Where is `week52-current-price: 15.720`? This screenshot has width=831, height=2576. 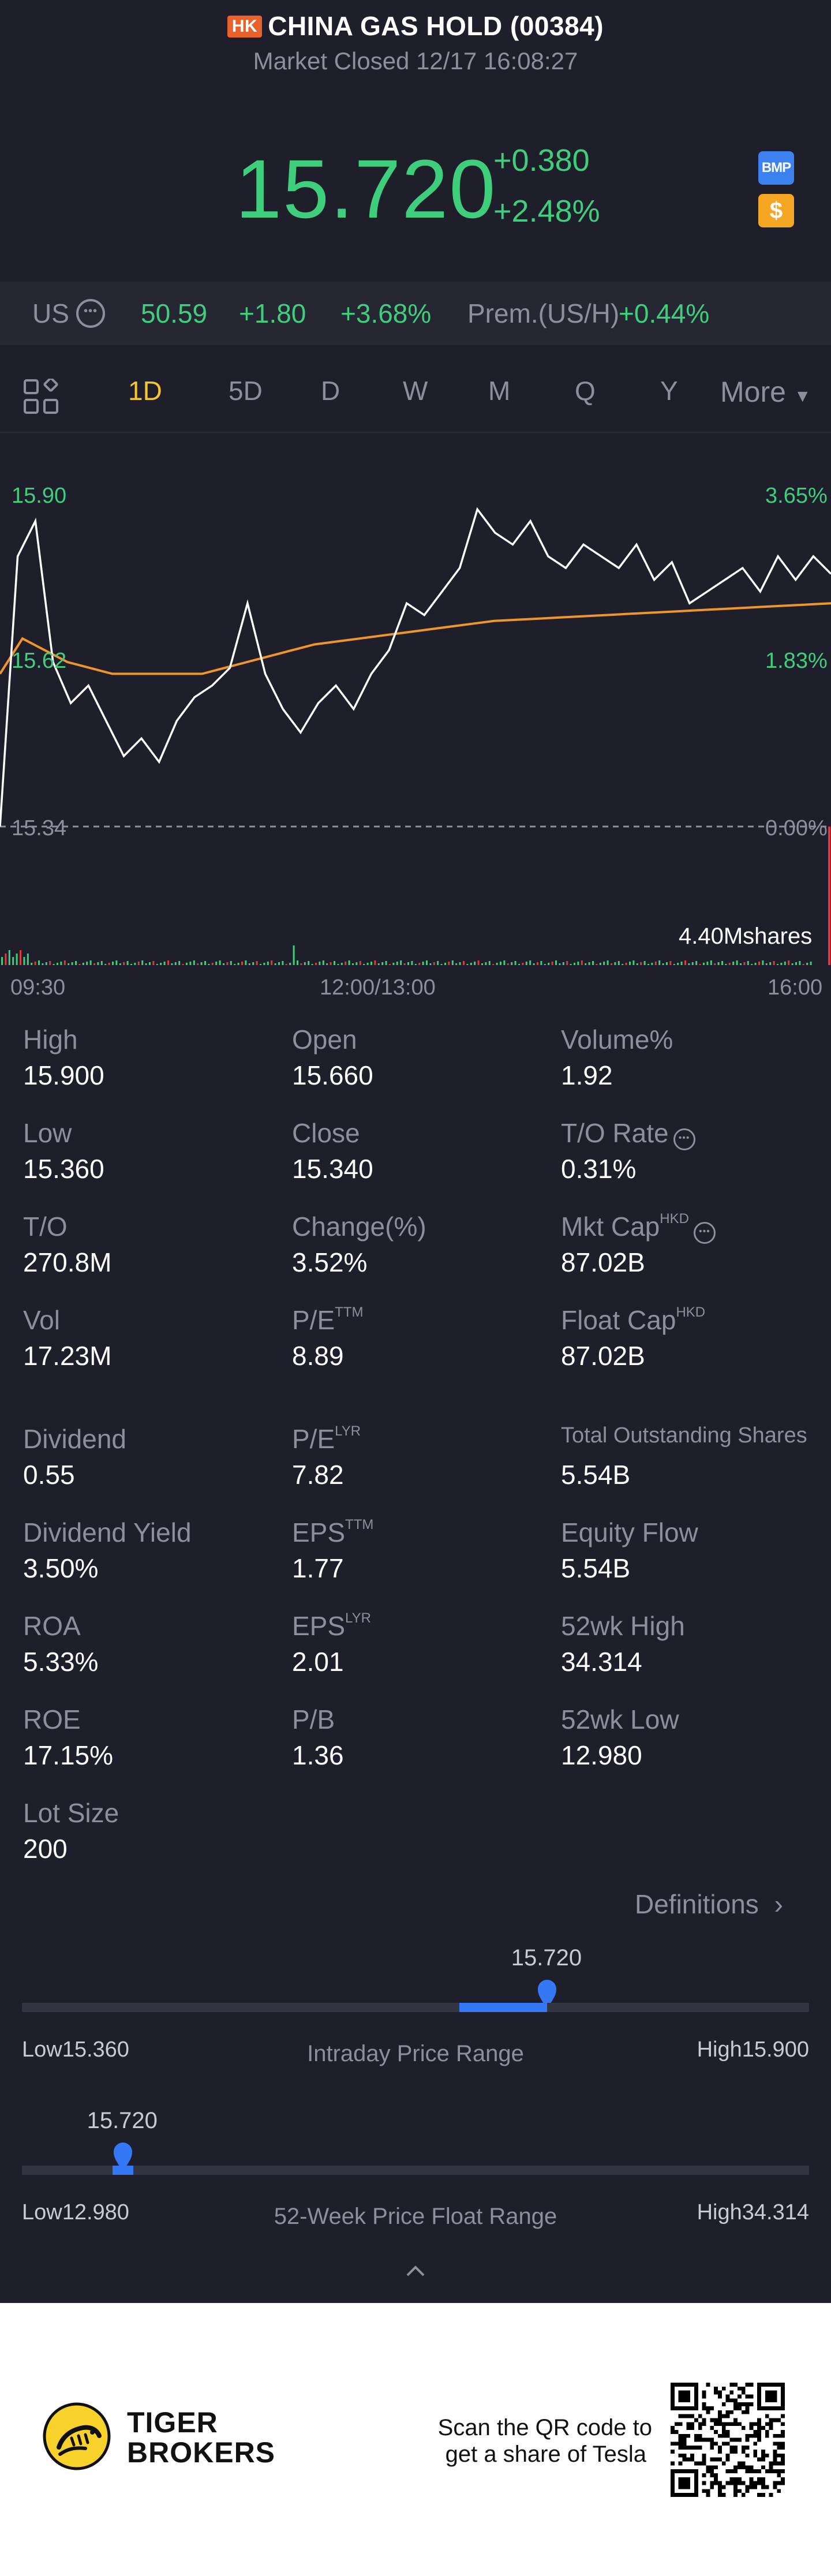
week52-current-price: 15.720 is located at coordinates (122, 2120).